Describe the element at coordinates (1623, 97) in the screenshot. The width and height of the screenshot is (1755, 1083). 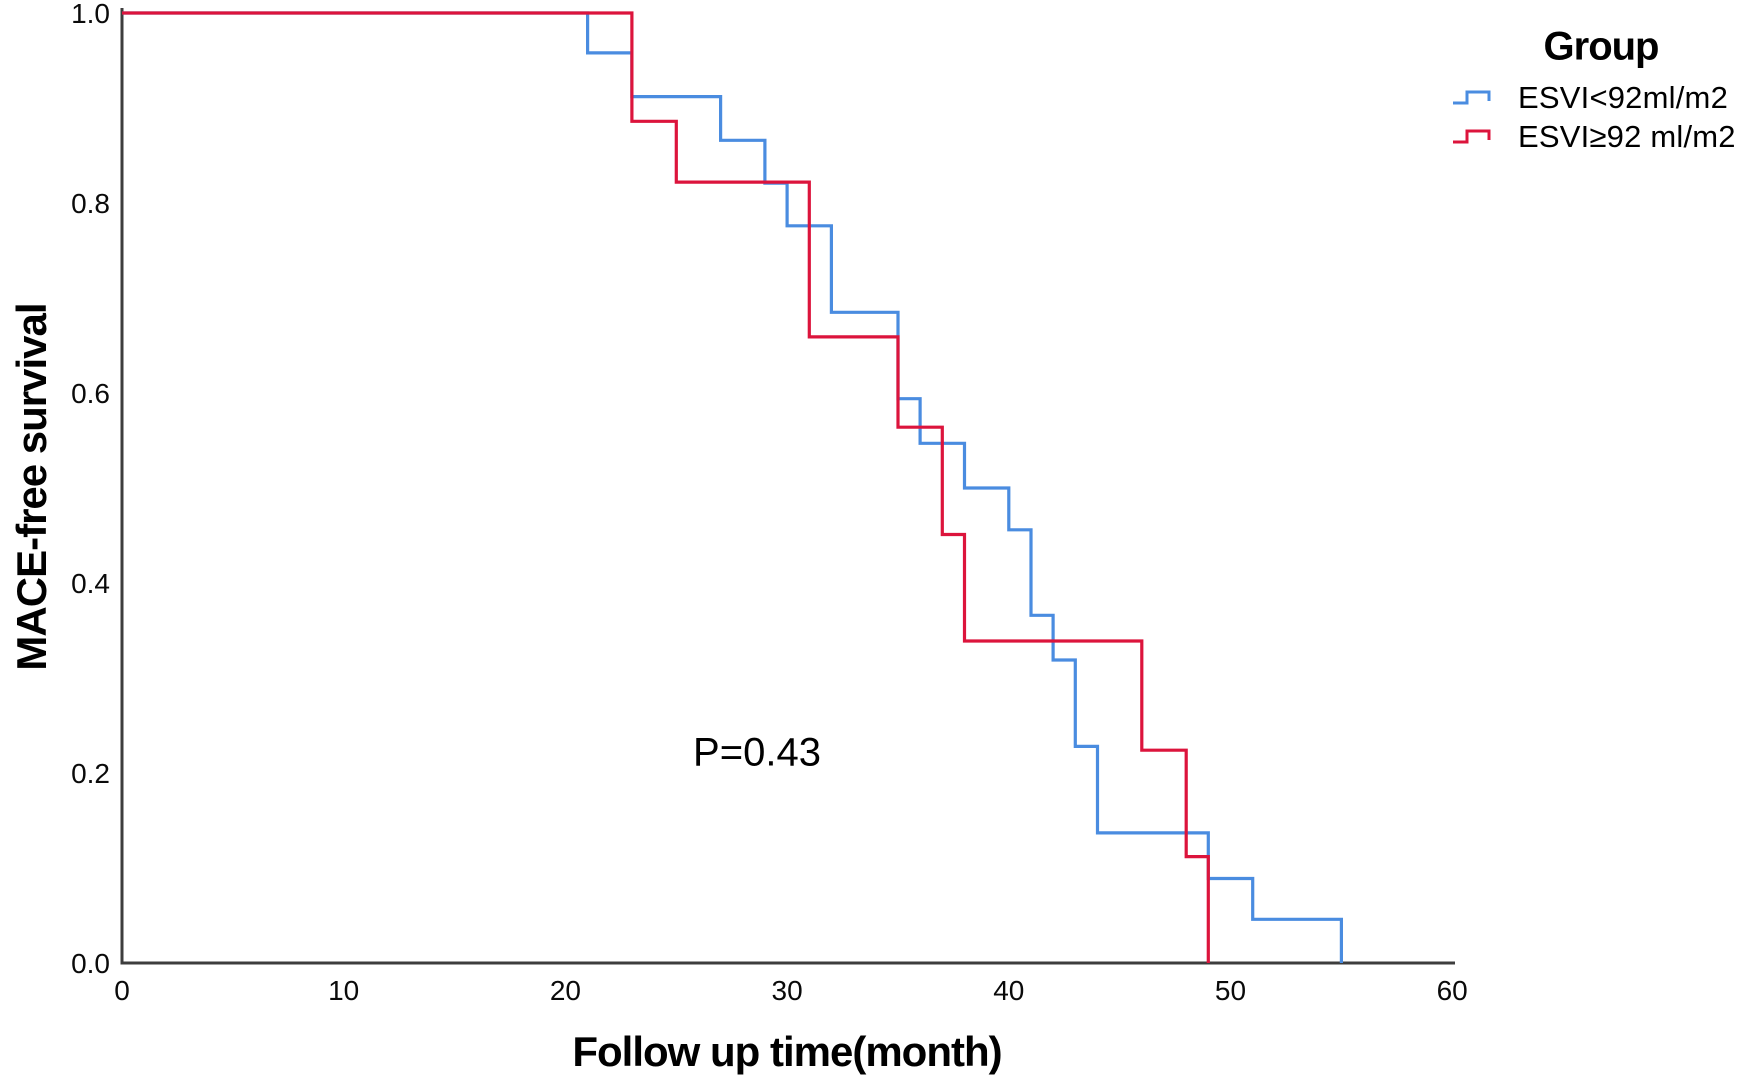
I see `legend-entry-label: ESVI<92ml/m2` at that location.